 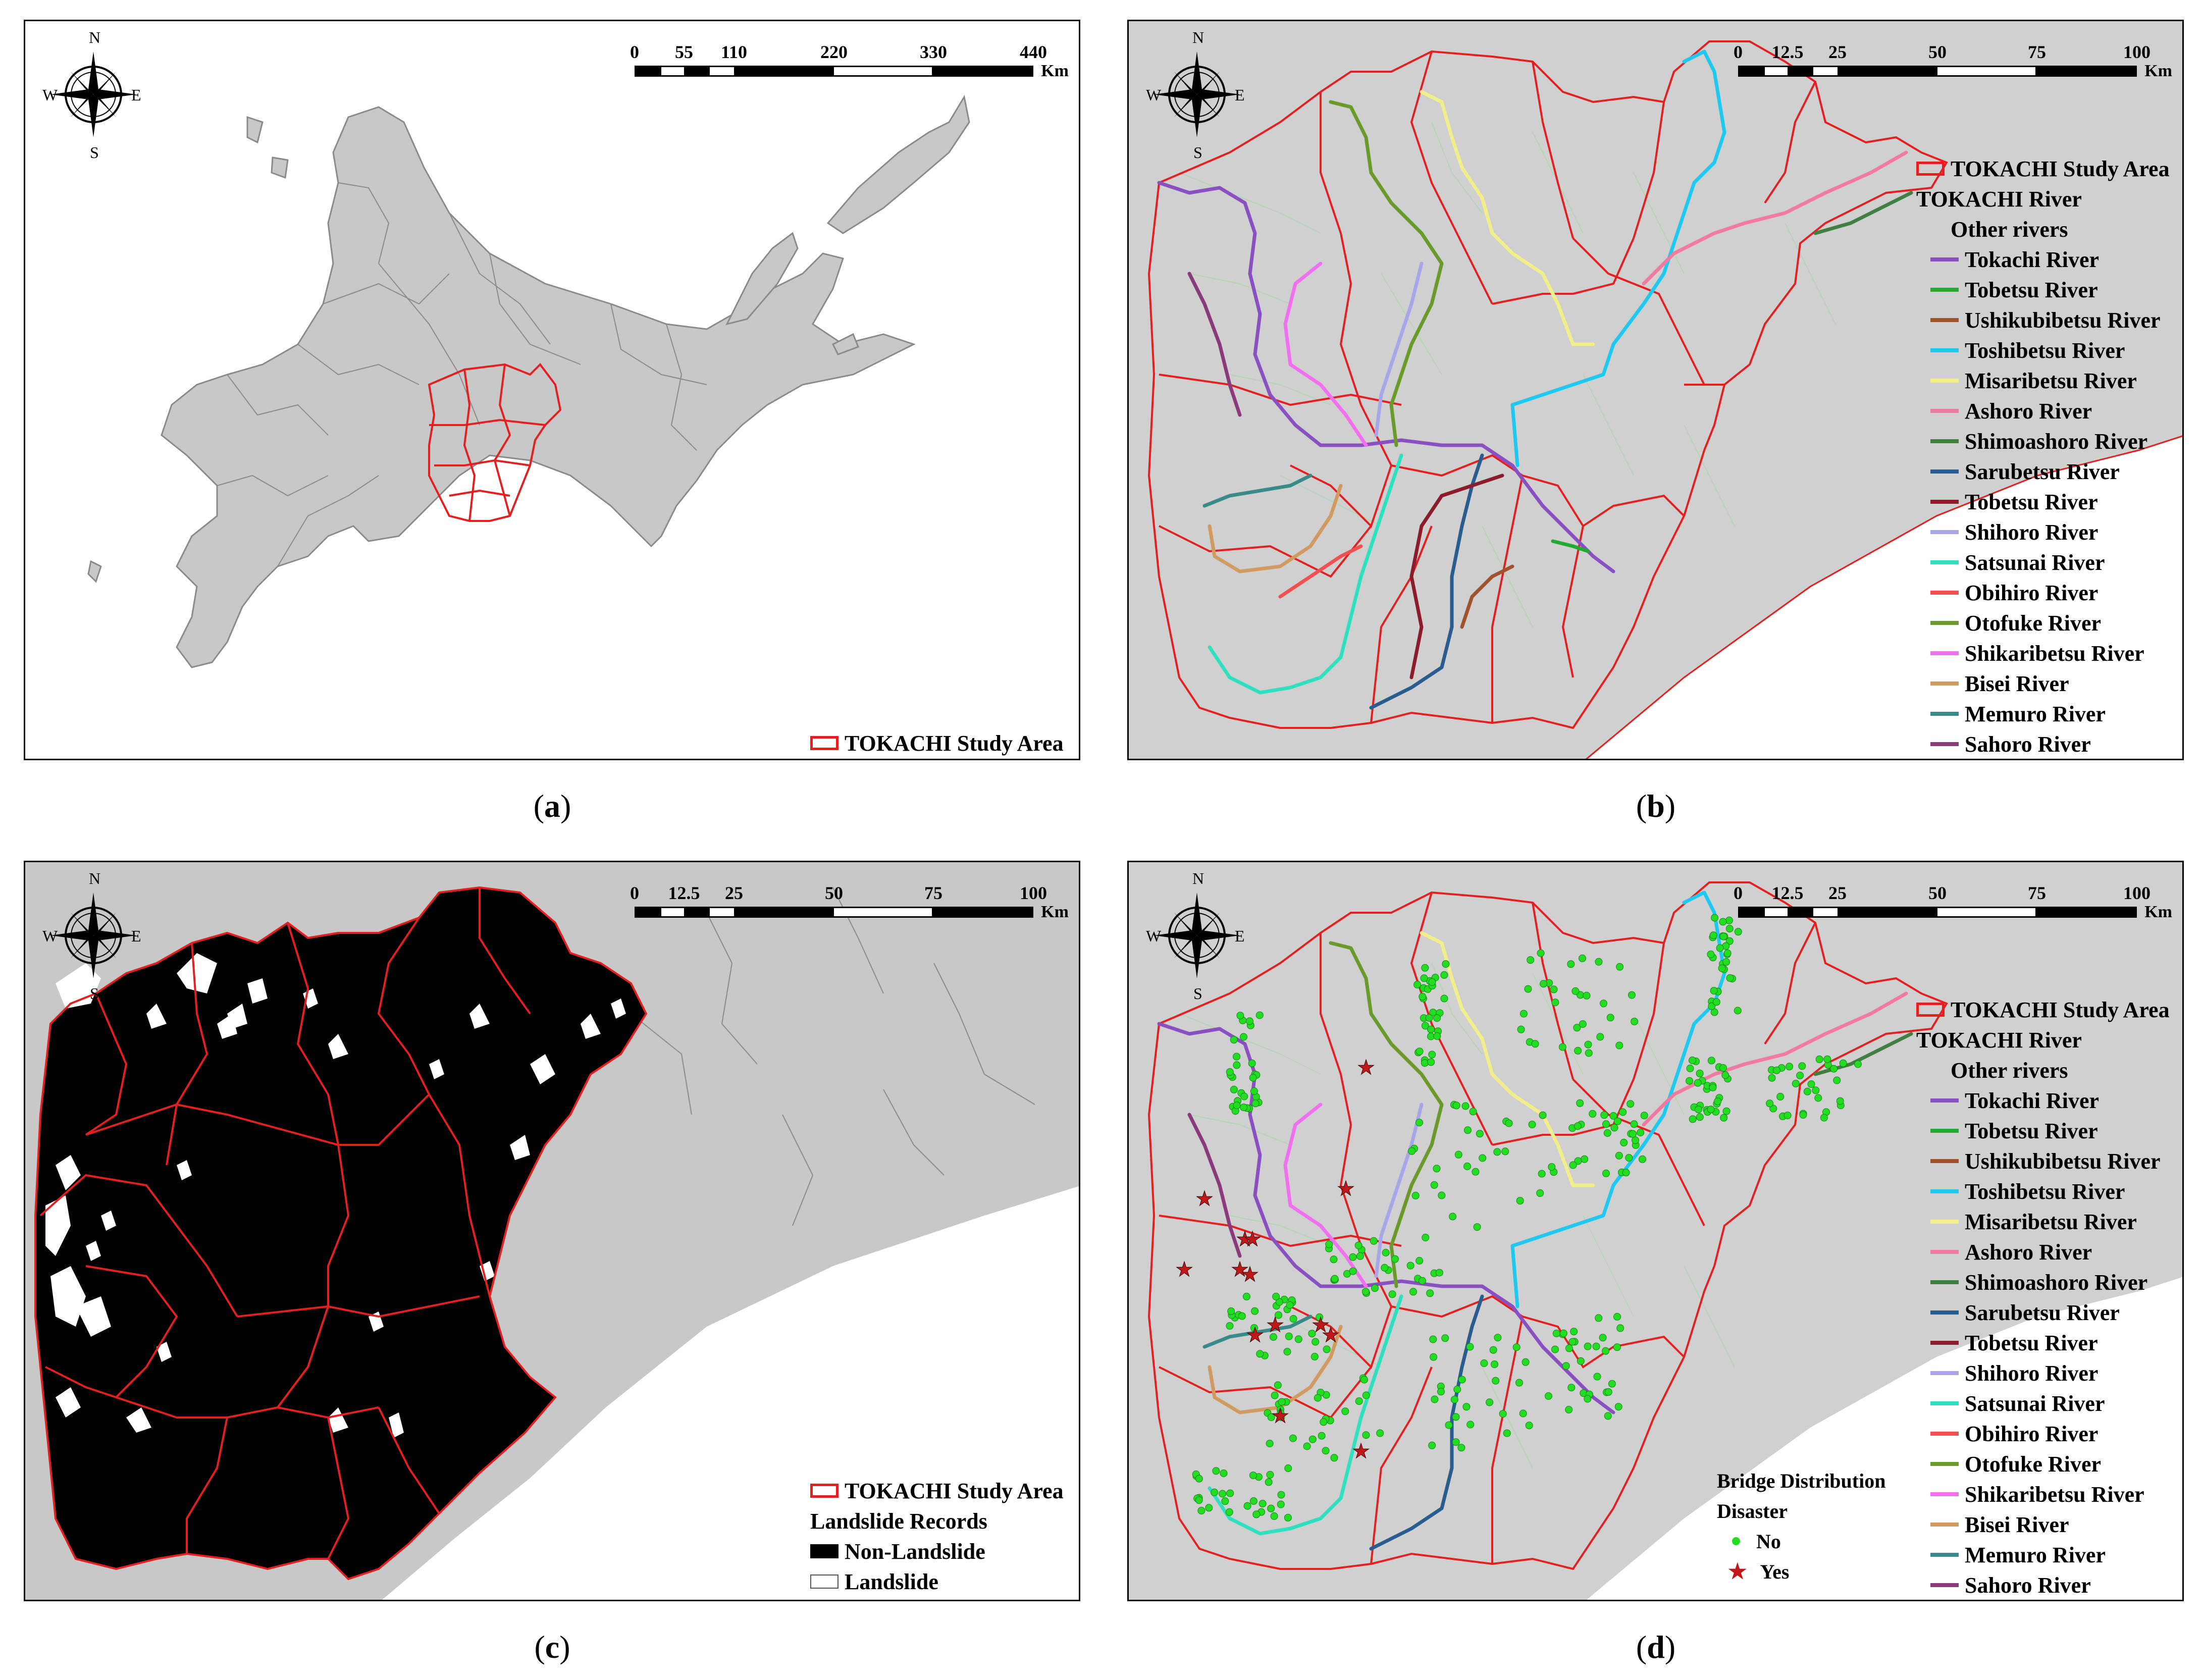 I want to click on bridge-point-yes: ★, so click(x=1255, y=1335).